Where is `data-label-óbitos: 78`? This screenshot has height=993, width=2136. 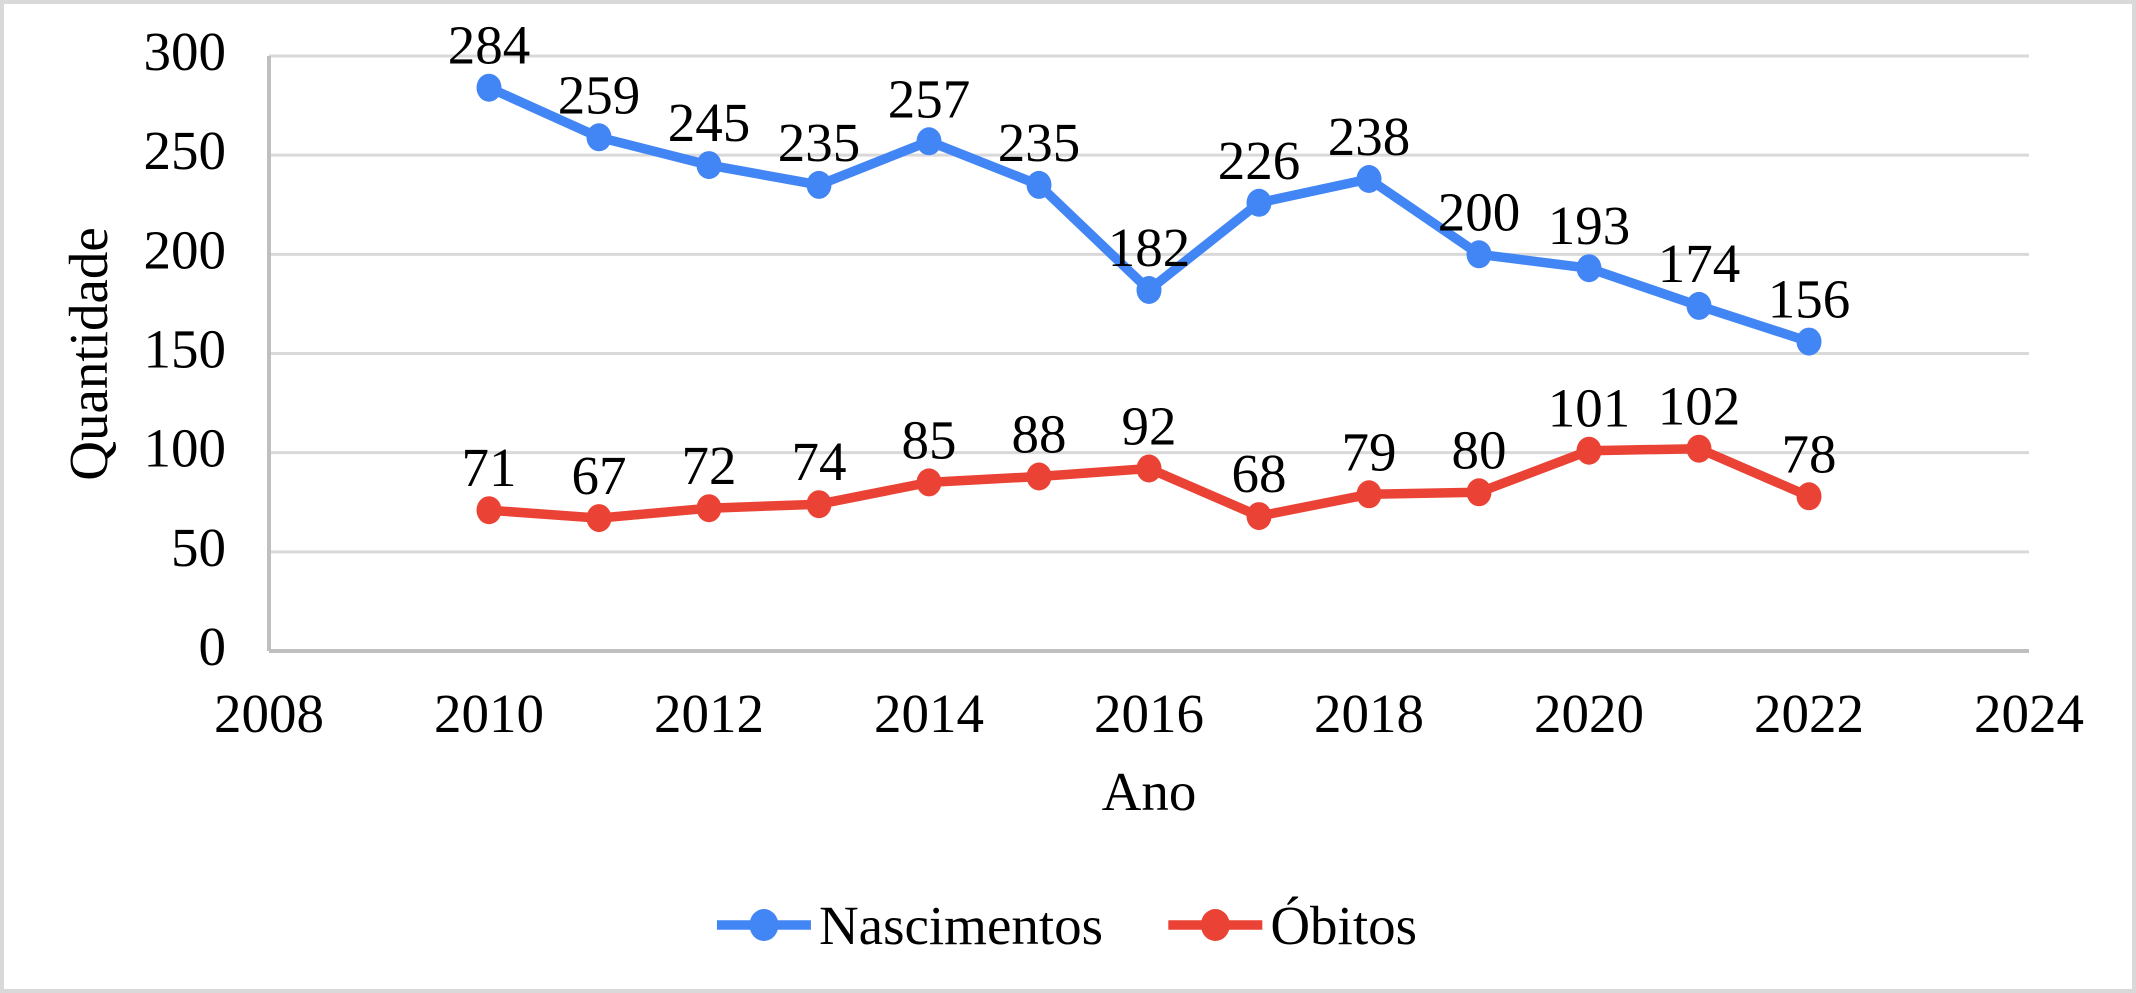 data-label-óbitos: 78 is located at coordinates (1809, 453).